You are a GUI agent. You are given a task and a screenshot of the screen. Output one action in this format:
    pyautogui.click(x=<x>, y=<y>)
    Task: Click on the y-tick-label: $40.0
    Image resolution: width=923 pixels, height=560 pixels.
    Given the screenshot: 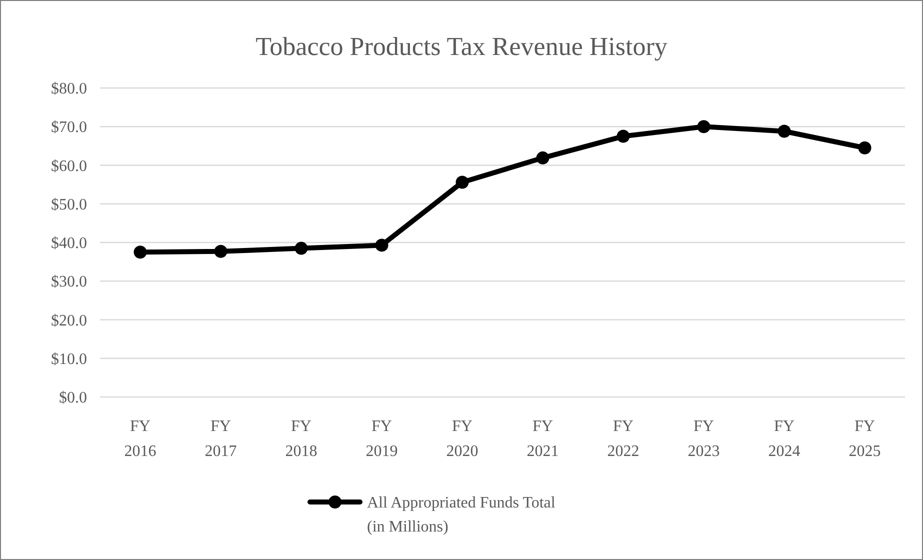 What is the action you would take?
    pyautogui.click(x=69, y=243)
    